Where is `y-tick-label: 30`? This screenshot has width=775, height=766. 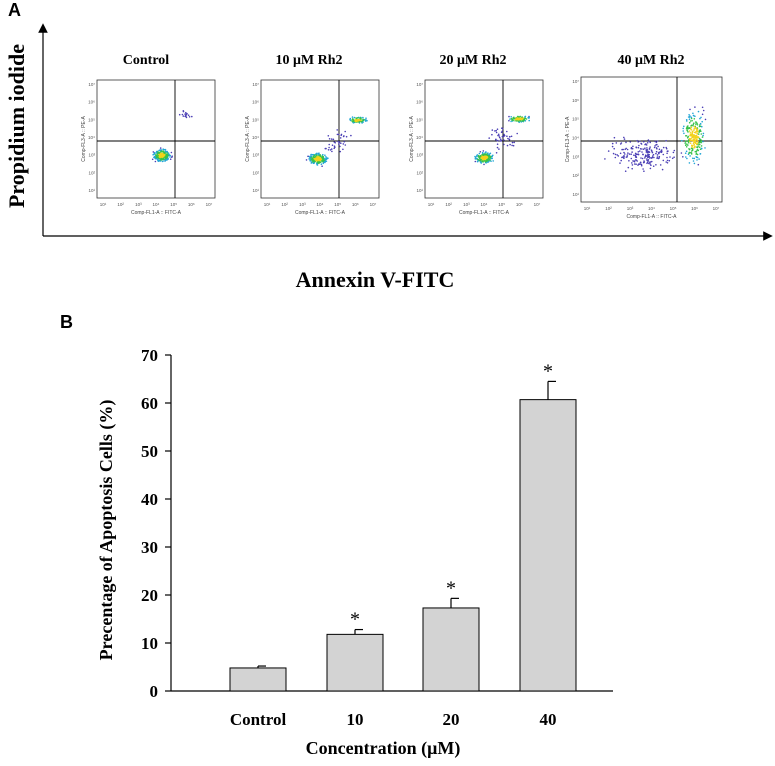 y-tick-label: 30 is located at coordinates (149, 547).